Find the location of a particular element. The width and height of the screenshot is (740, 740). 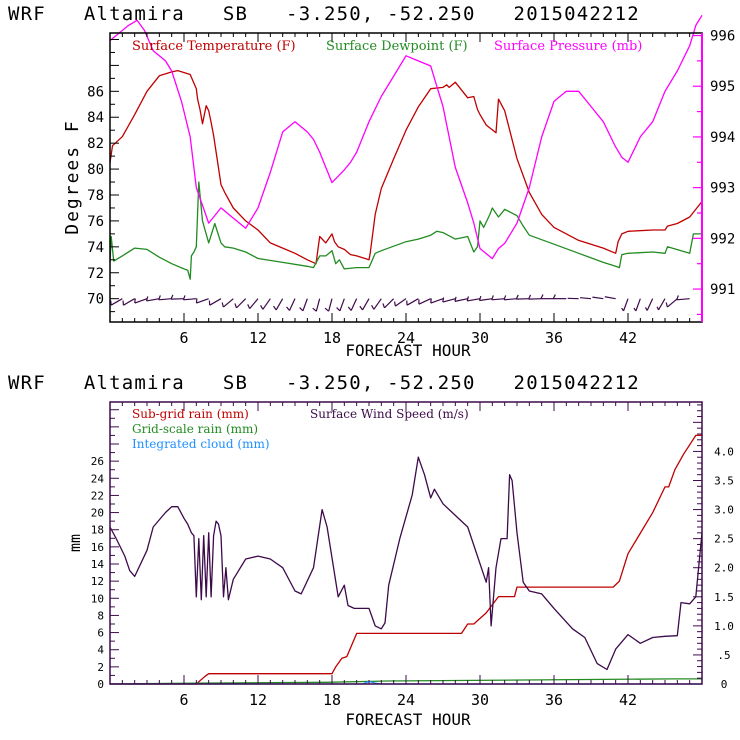

legend-subgrid-rain: Sub-grid rain (mm) is located at coordinates (190, 414).